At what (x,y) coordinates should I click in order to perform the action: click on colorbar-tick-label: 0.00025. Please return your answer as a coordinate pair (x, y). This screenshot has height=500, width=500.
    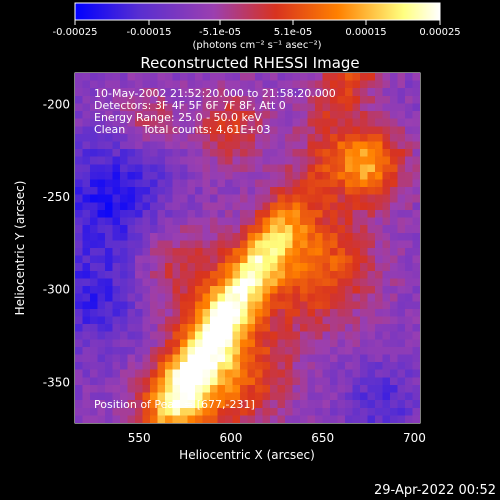
    Looking at the image, I should click on (439, 32).